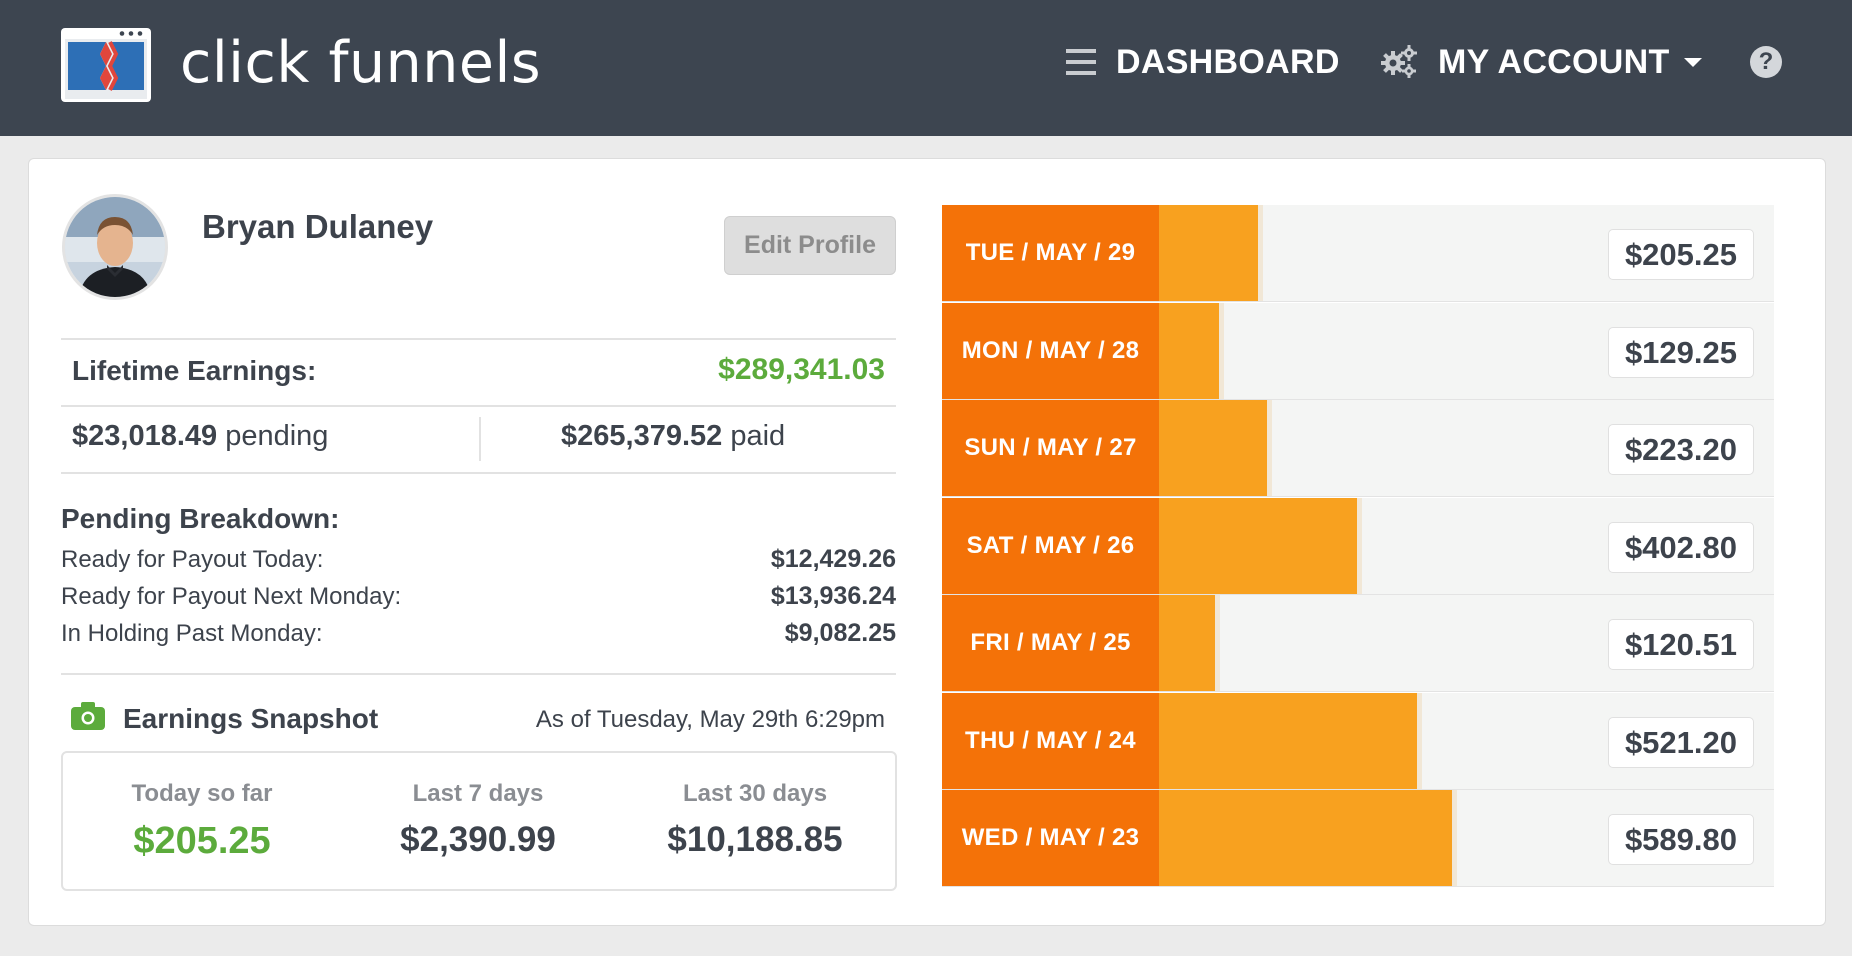  Describe the element at coordinates (1692, 62) in the screenshot. I see `caret-down-icon` at that location.